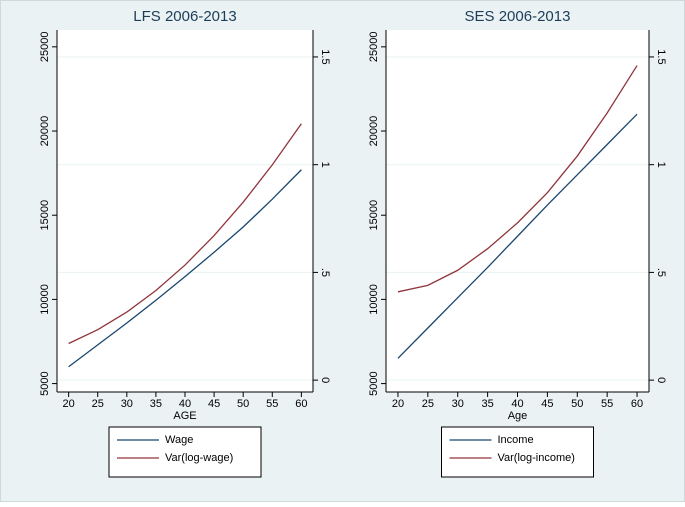 Image resolution: width=685 pixels, height=507 pixels. I want to click on legend-label: Income, so click(516, 440).